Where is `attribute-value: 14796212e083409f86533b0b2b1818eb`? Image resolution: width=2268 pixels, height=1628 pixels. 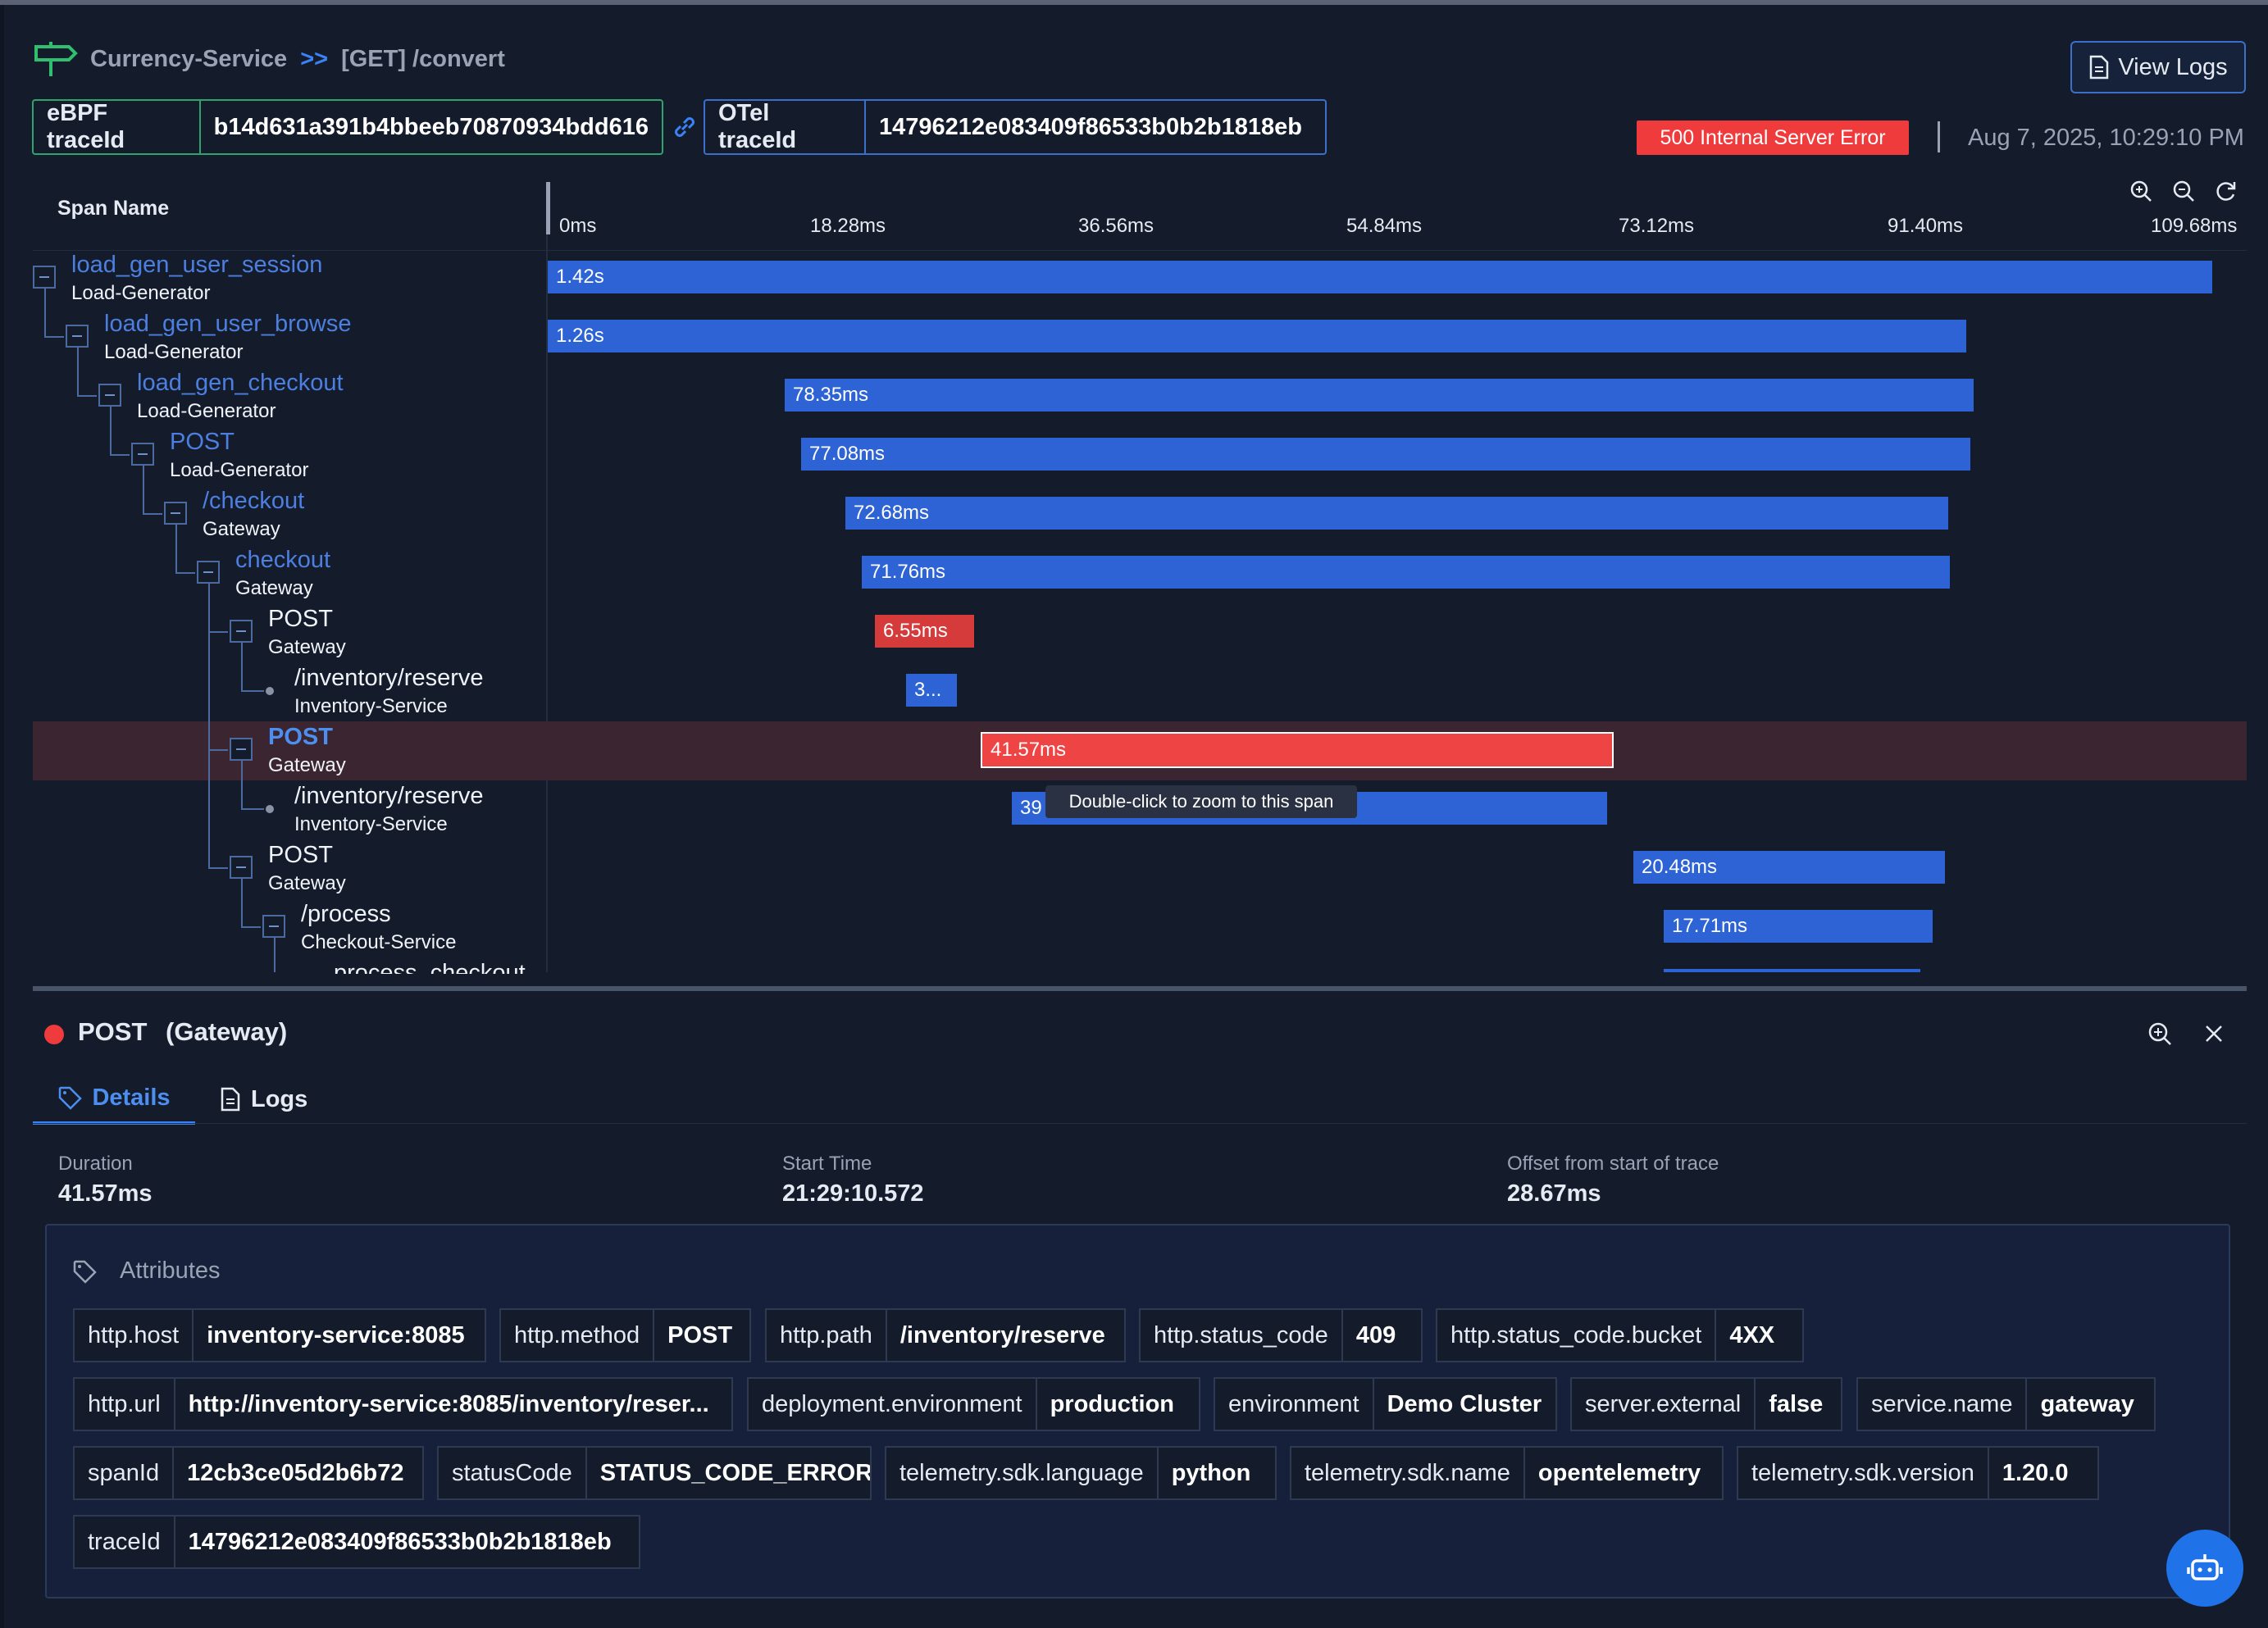 attribute-value: 14796212e083409f86533b0b2b1818eb is located at coordinates (400, 1541).